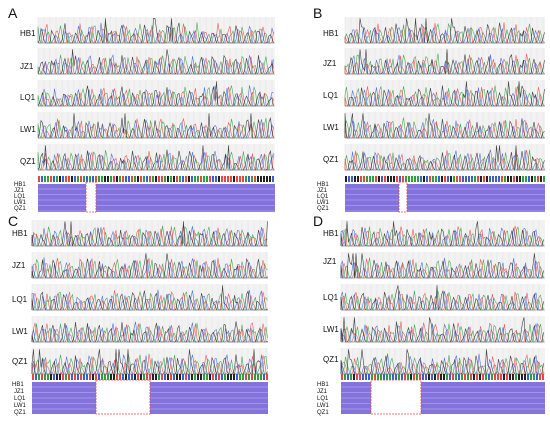 The width and height of the screenshot is (550, 421). What do you see at coordinates (123, 397) in the screenshot?
I see `deletion-gap-box` at bounding box center [123, 397].